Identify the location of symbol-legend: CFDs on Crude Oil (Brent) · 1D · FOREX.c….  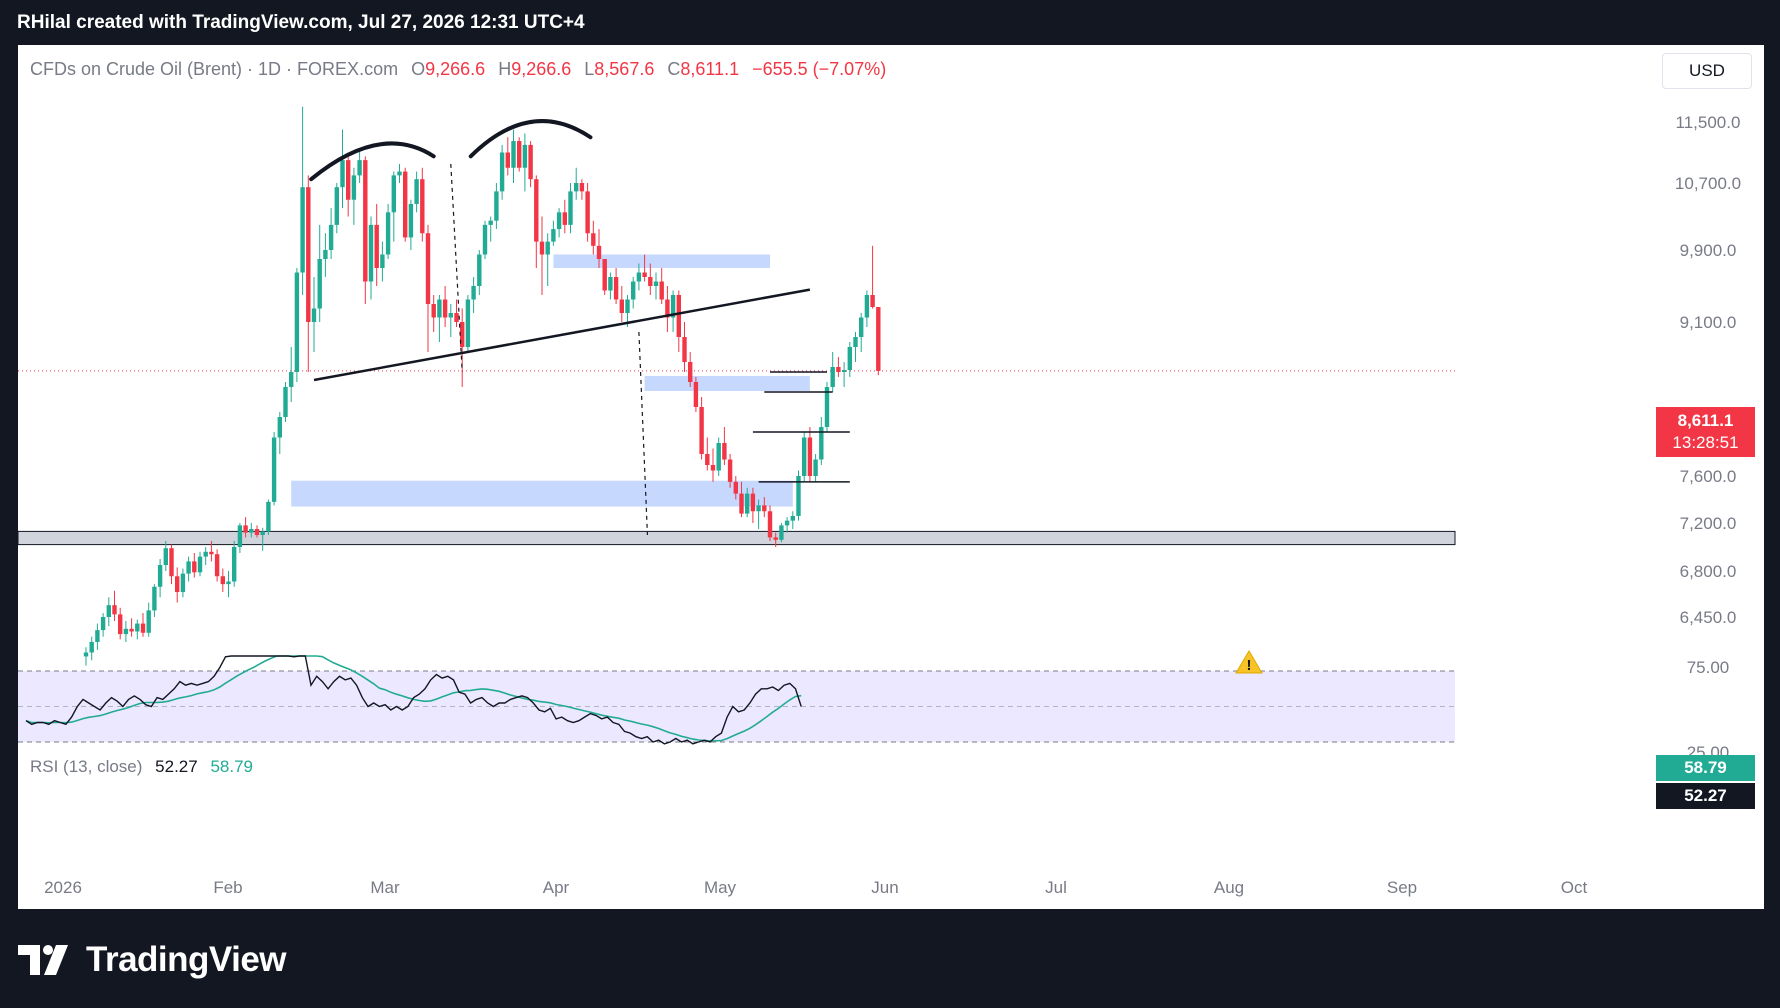
(458, 69).